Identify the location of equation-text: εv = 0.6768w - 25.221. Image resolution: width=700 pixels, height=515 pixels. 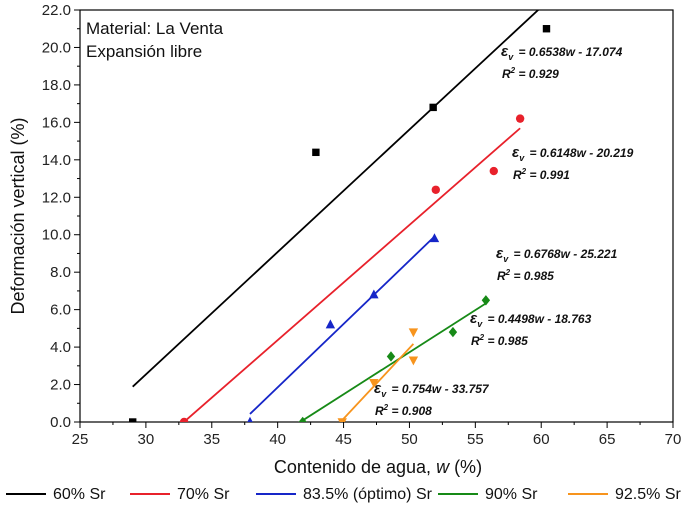
(557, 254).